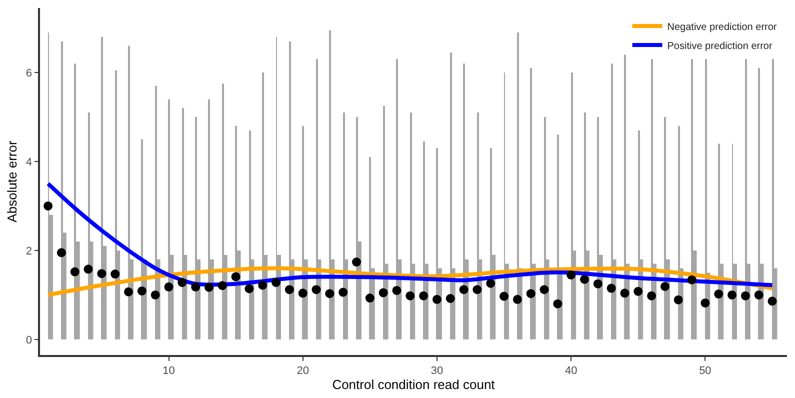 The width and height of the screenshot is (795, 398). I want to click on y-tick-label: 6, so click(29, 73).